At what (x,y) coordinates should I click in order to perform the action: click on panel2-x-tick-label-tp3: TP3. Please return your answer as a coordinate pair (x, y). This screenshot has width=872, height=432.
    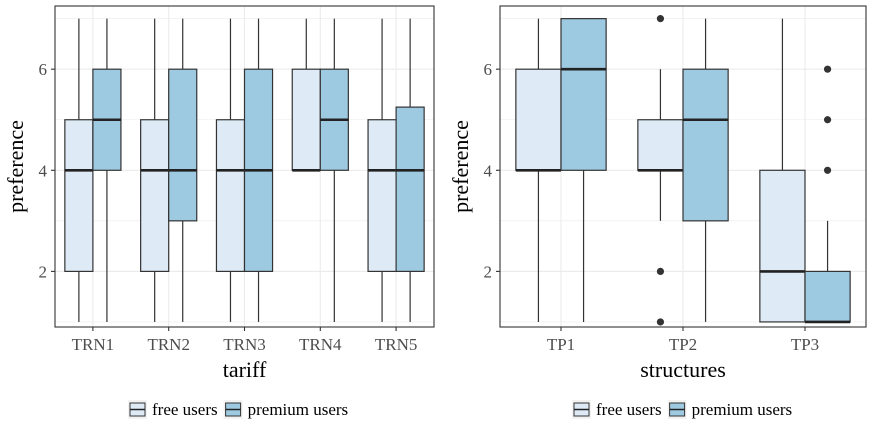
    Looking at the image, I should click on (805, 344).